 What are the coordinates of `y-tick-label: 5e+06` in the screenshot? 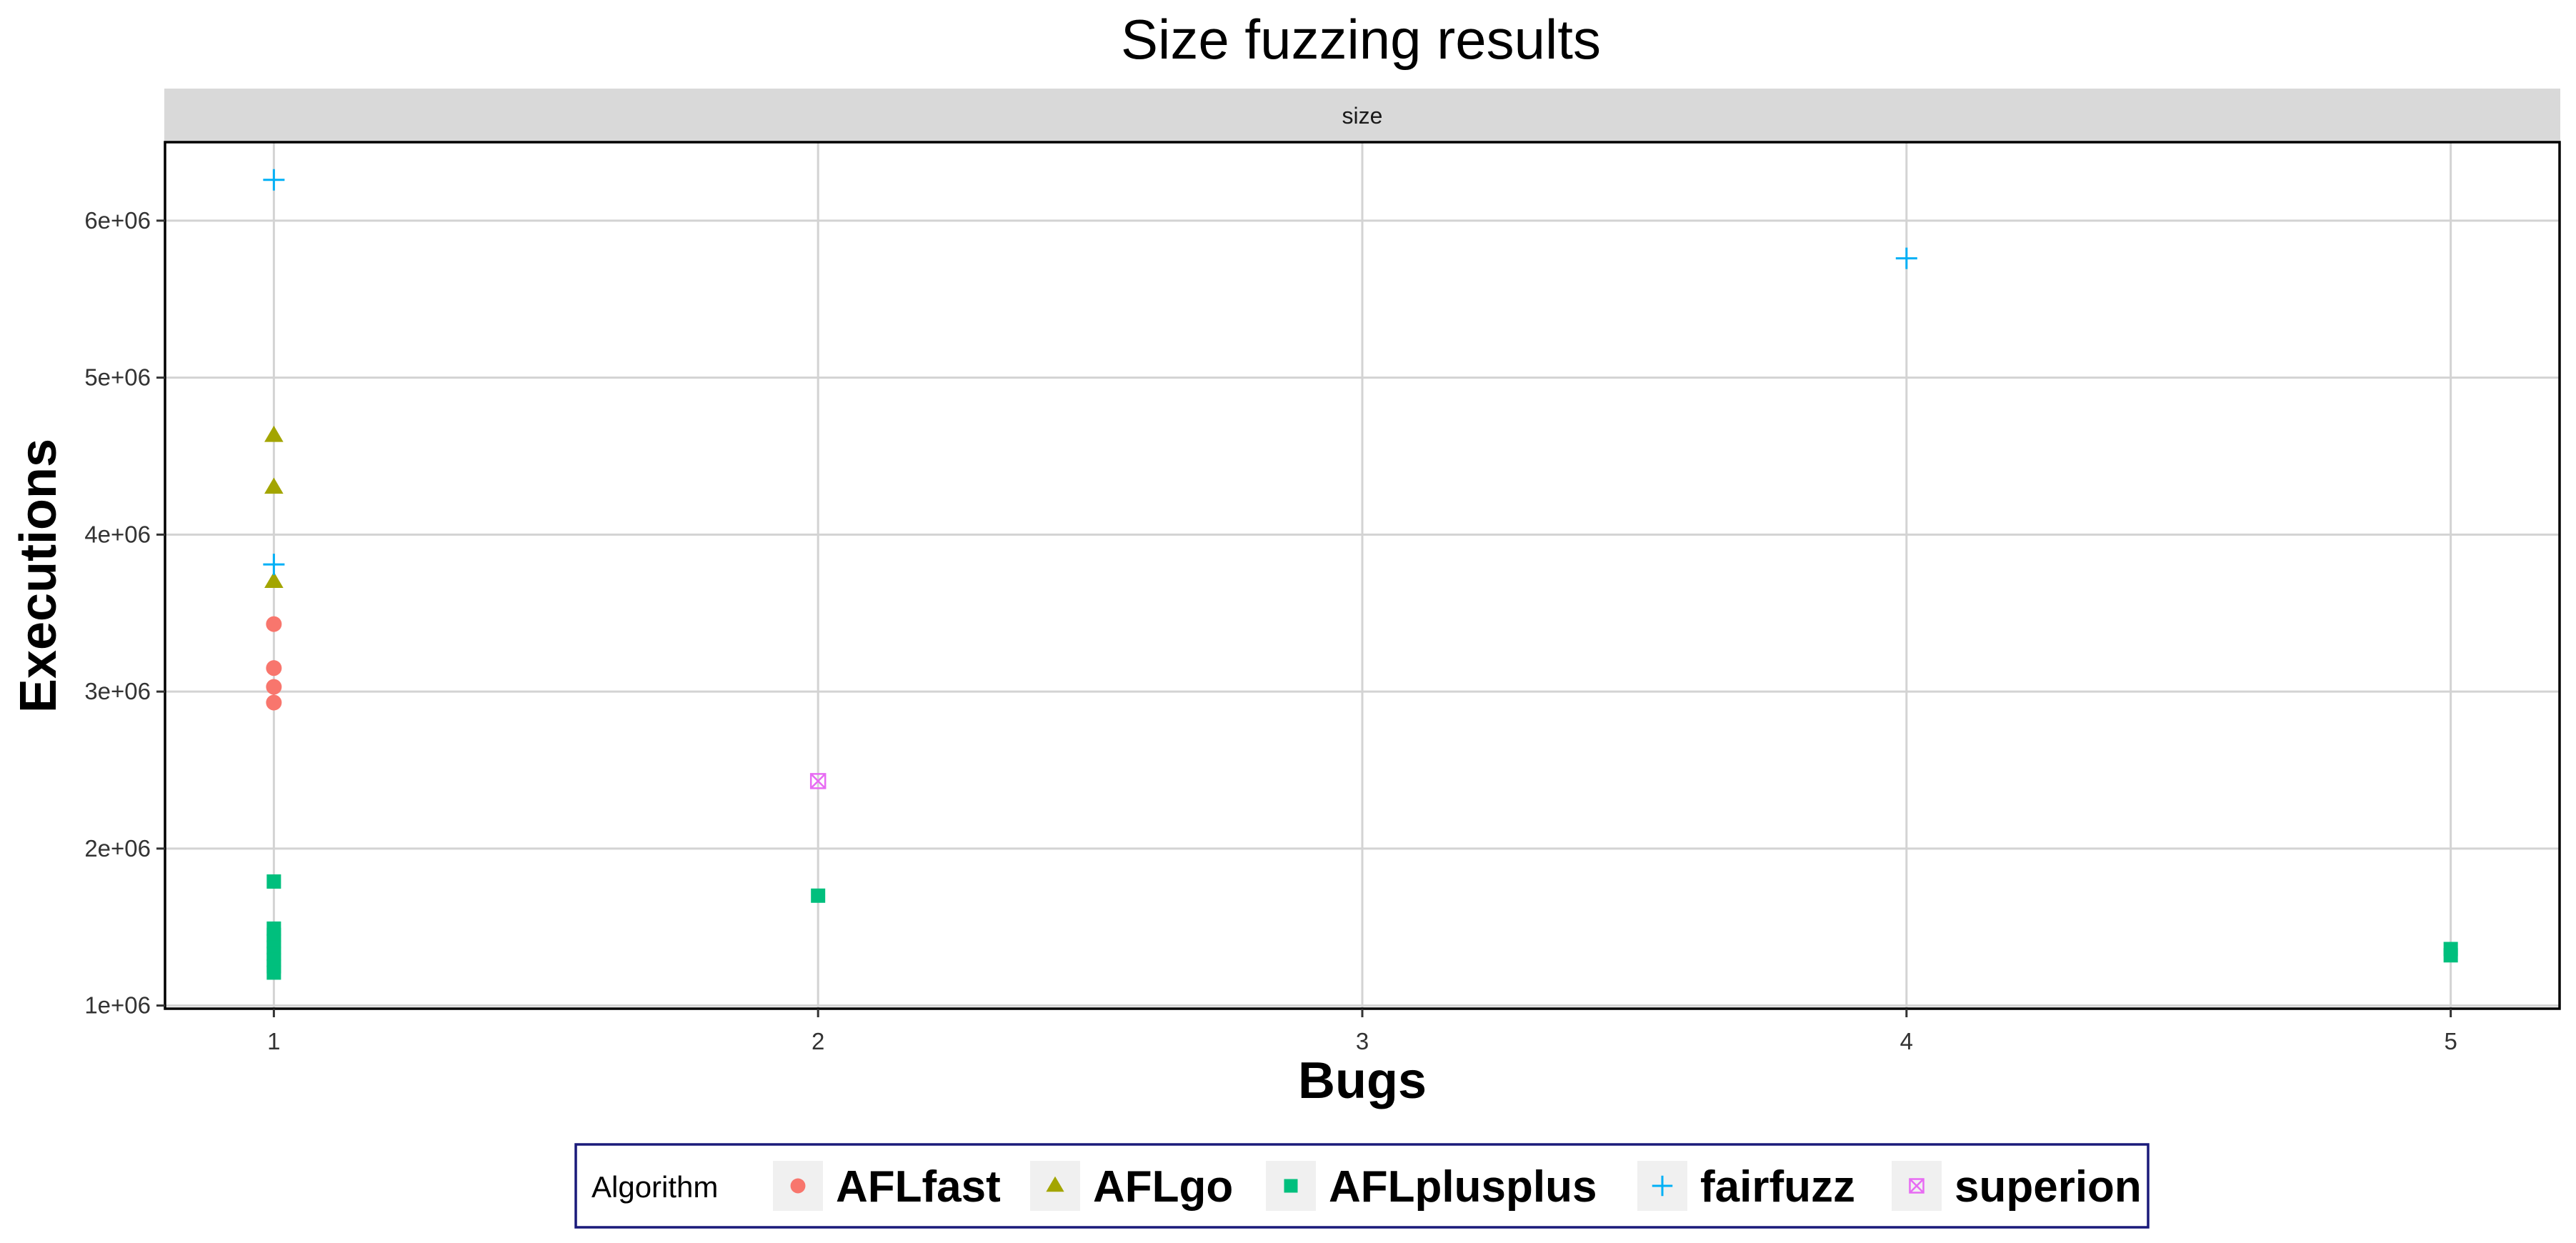 It's located at (117, 377).